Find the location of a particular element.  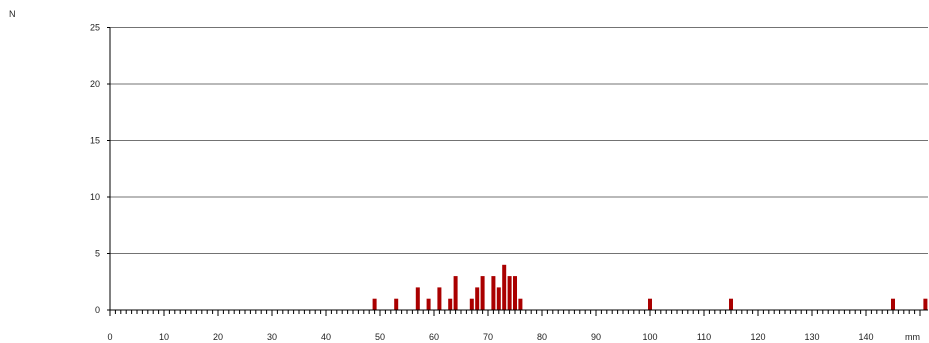

x-tick-label: 90 is located at coordinates (596, 337).